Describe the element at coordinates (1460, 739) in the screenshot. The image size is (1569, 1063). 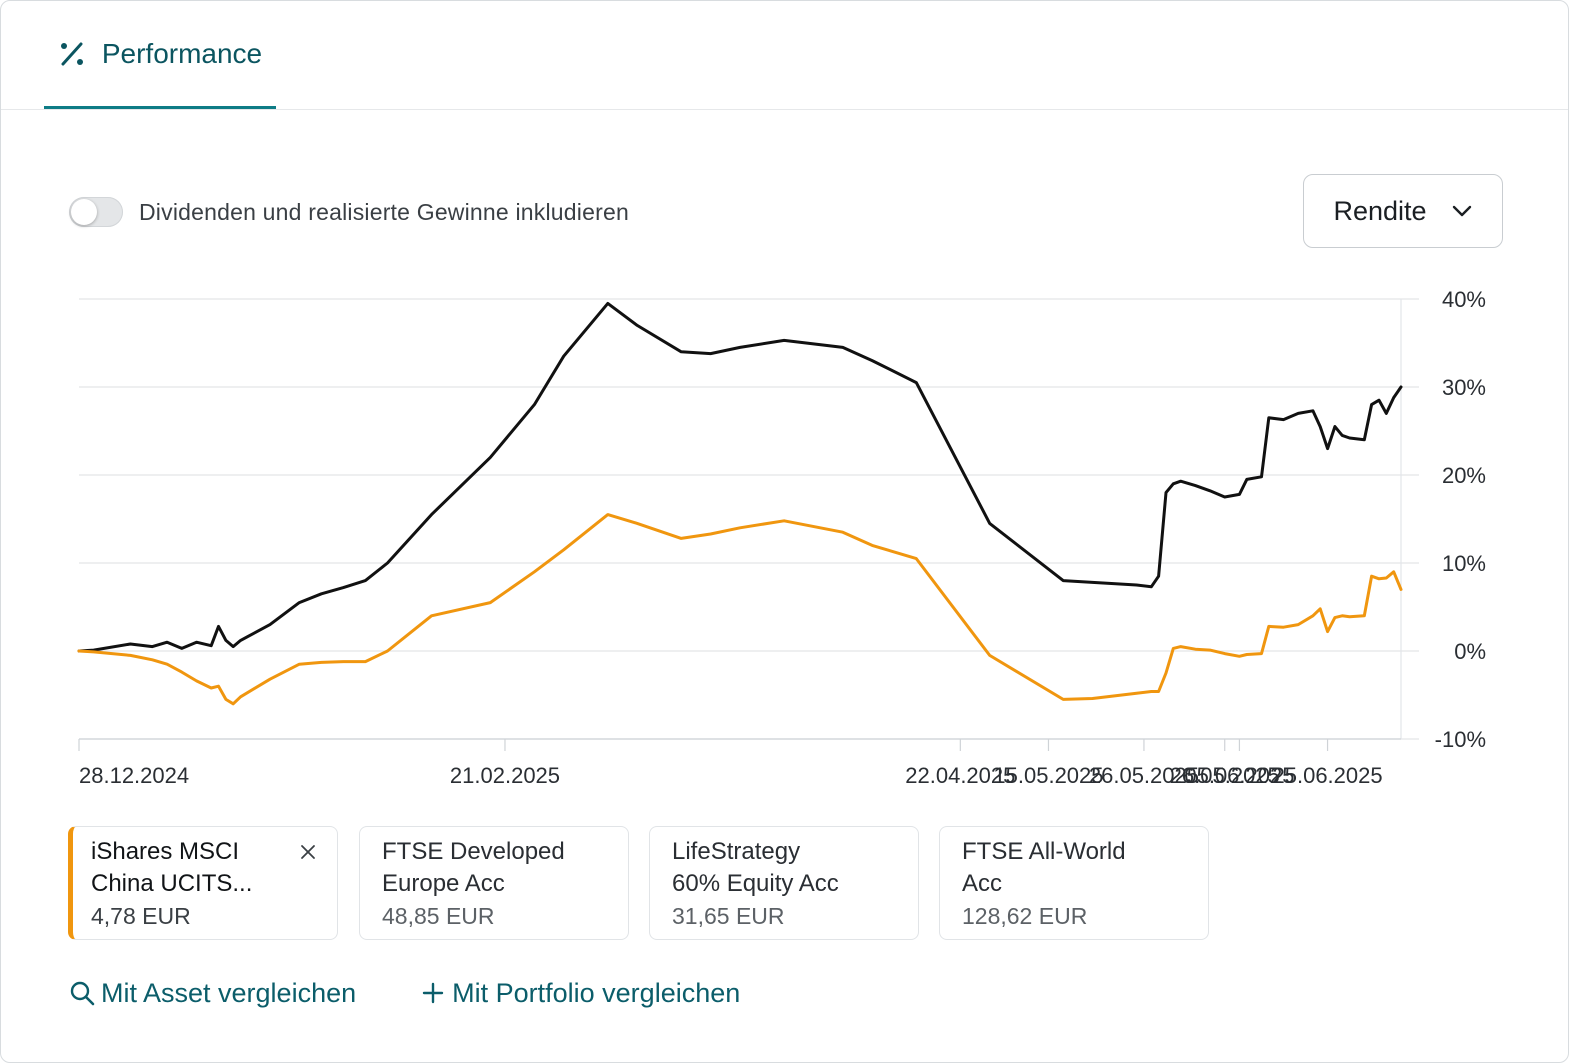
I see `y-tick-label: -10%` at that location.